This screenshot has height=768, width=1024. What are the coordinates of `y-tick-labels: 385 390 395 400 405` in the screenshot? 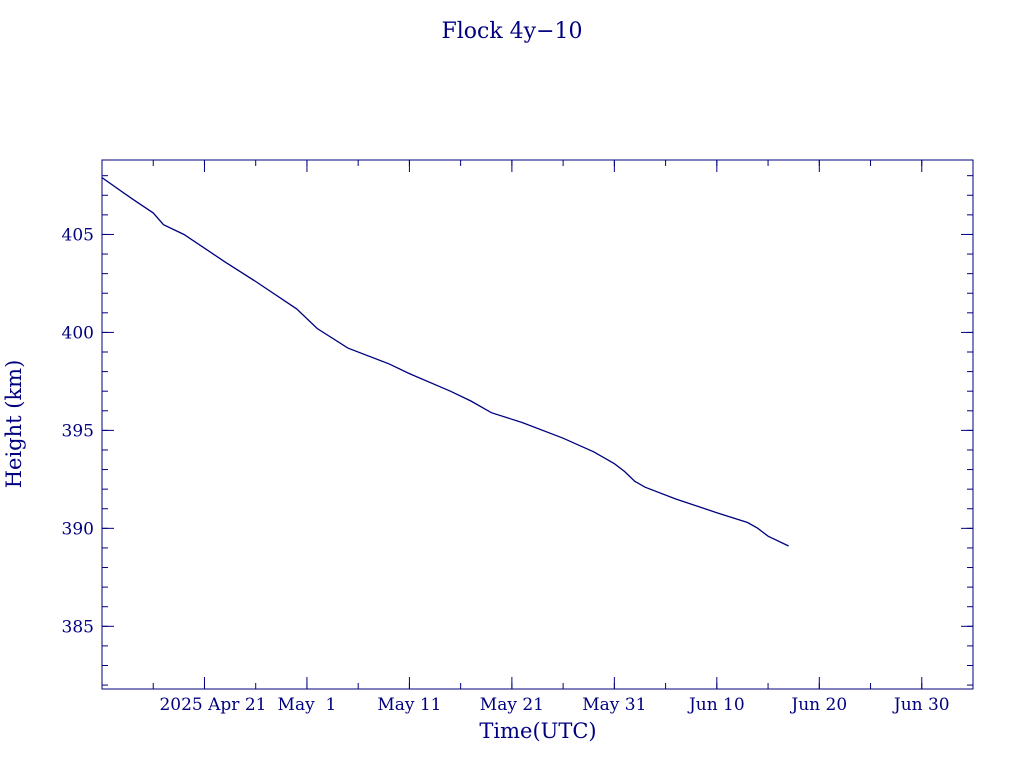 It's located at (78, 431).